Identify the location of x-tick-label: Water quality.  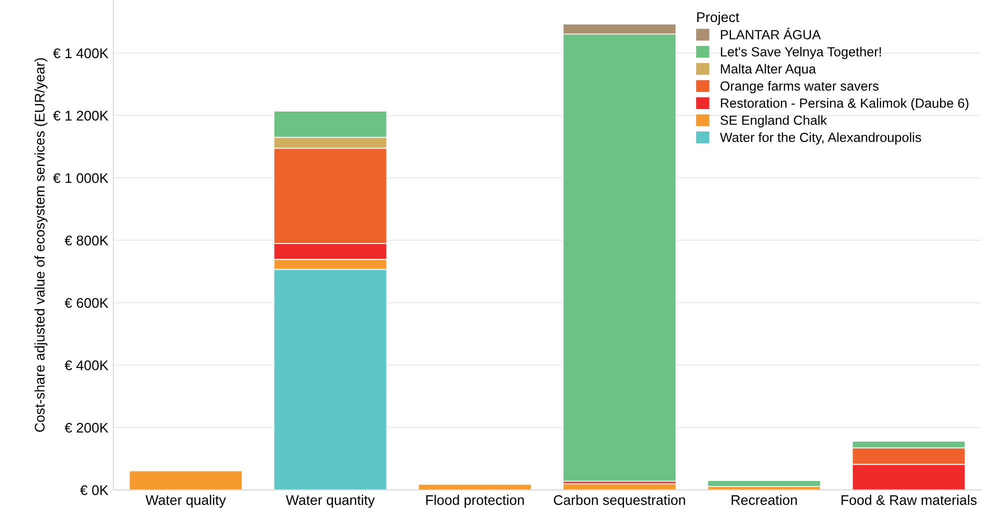
(185, 501).